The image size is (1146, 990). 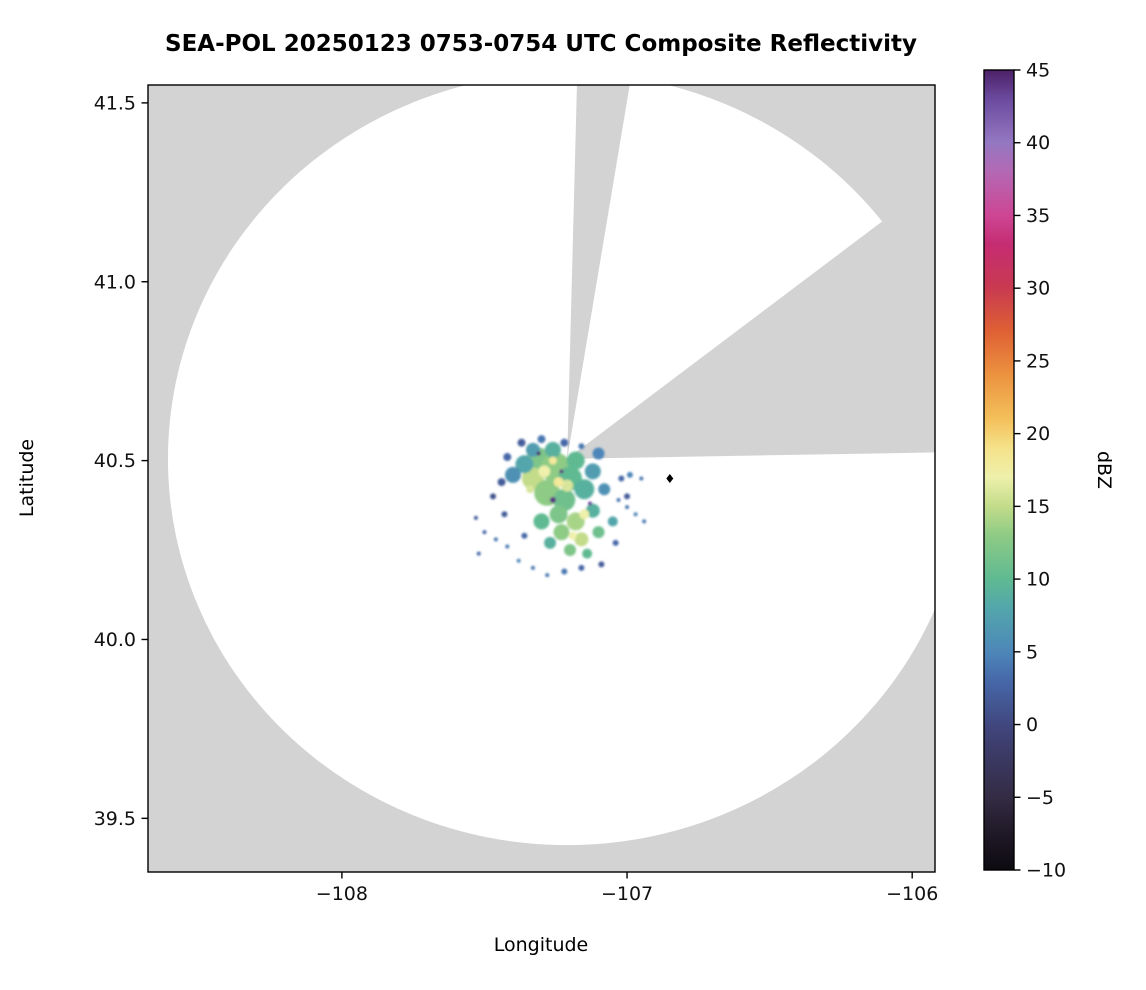 What do you see at coordinates (27, 478) in the screenshot?
I see `y-axis-label: Latitude` at bounding box center [27, 478].